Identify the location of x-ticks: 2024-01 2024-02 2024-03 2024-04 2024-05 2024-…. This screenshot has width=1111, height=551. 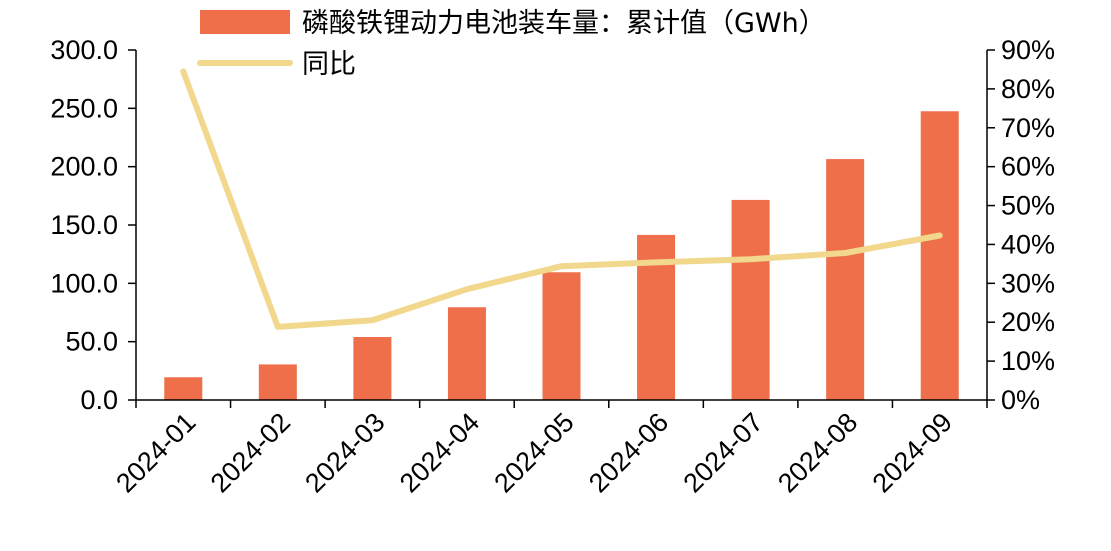
(534, 452).